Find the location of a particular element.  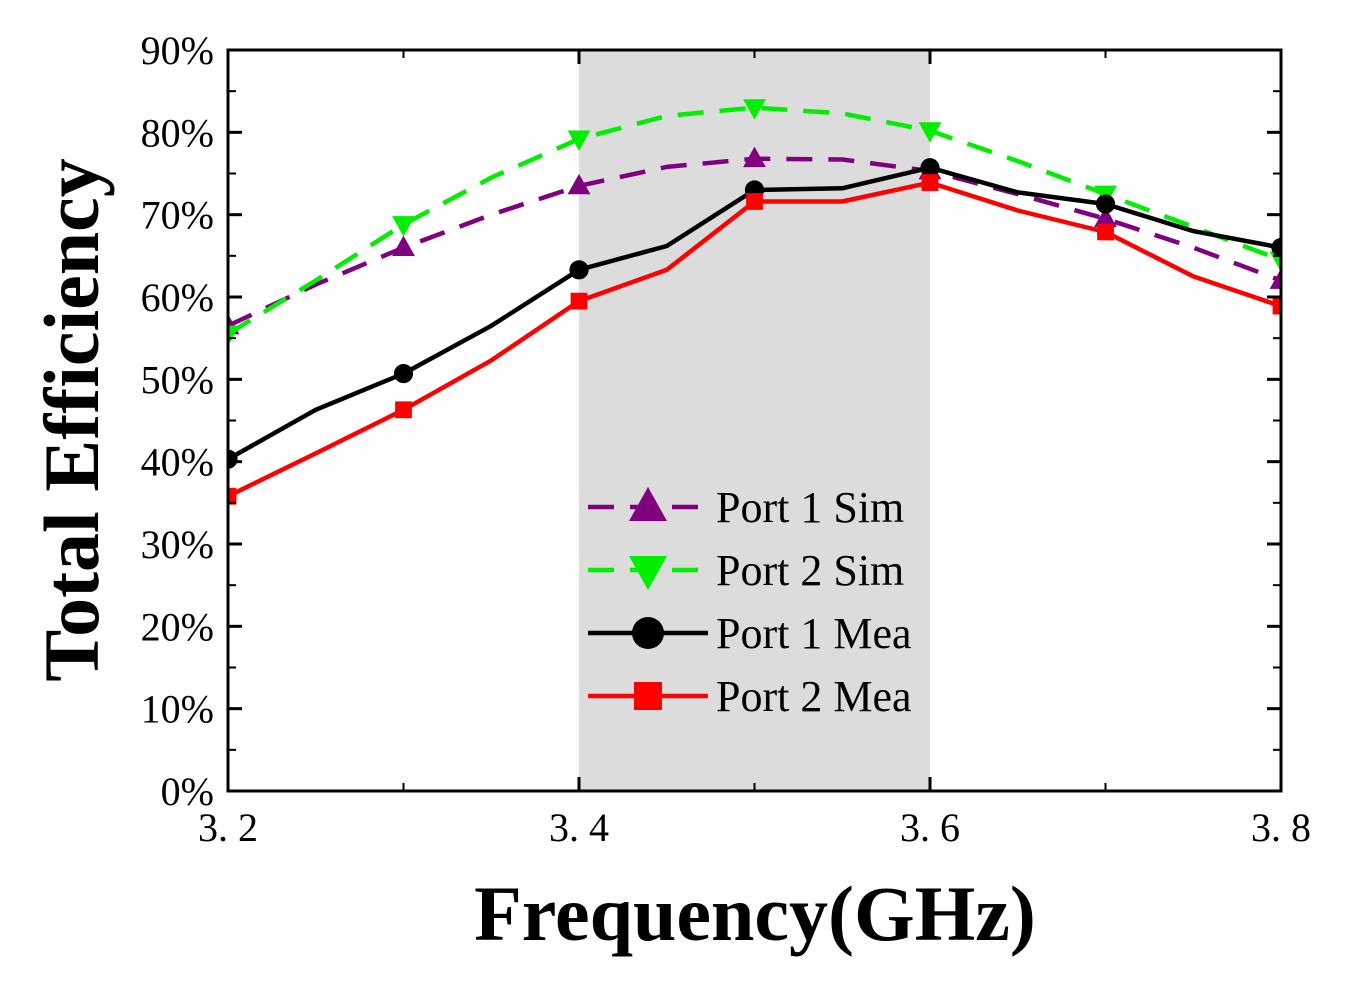

y-tick-label: 80% is located at coordinates (177, 132).